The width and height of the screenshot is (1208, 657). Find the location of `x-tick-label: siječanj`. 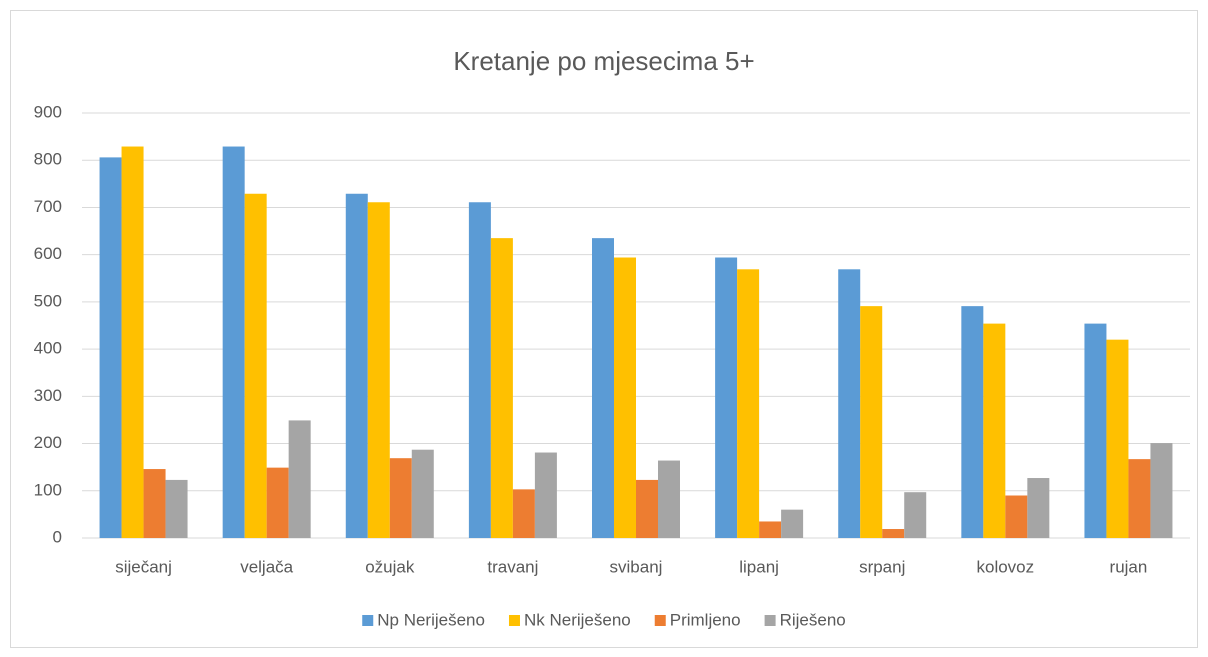

x-tick-label: siječanj is located at coordinates (143, 566).